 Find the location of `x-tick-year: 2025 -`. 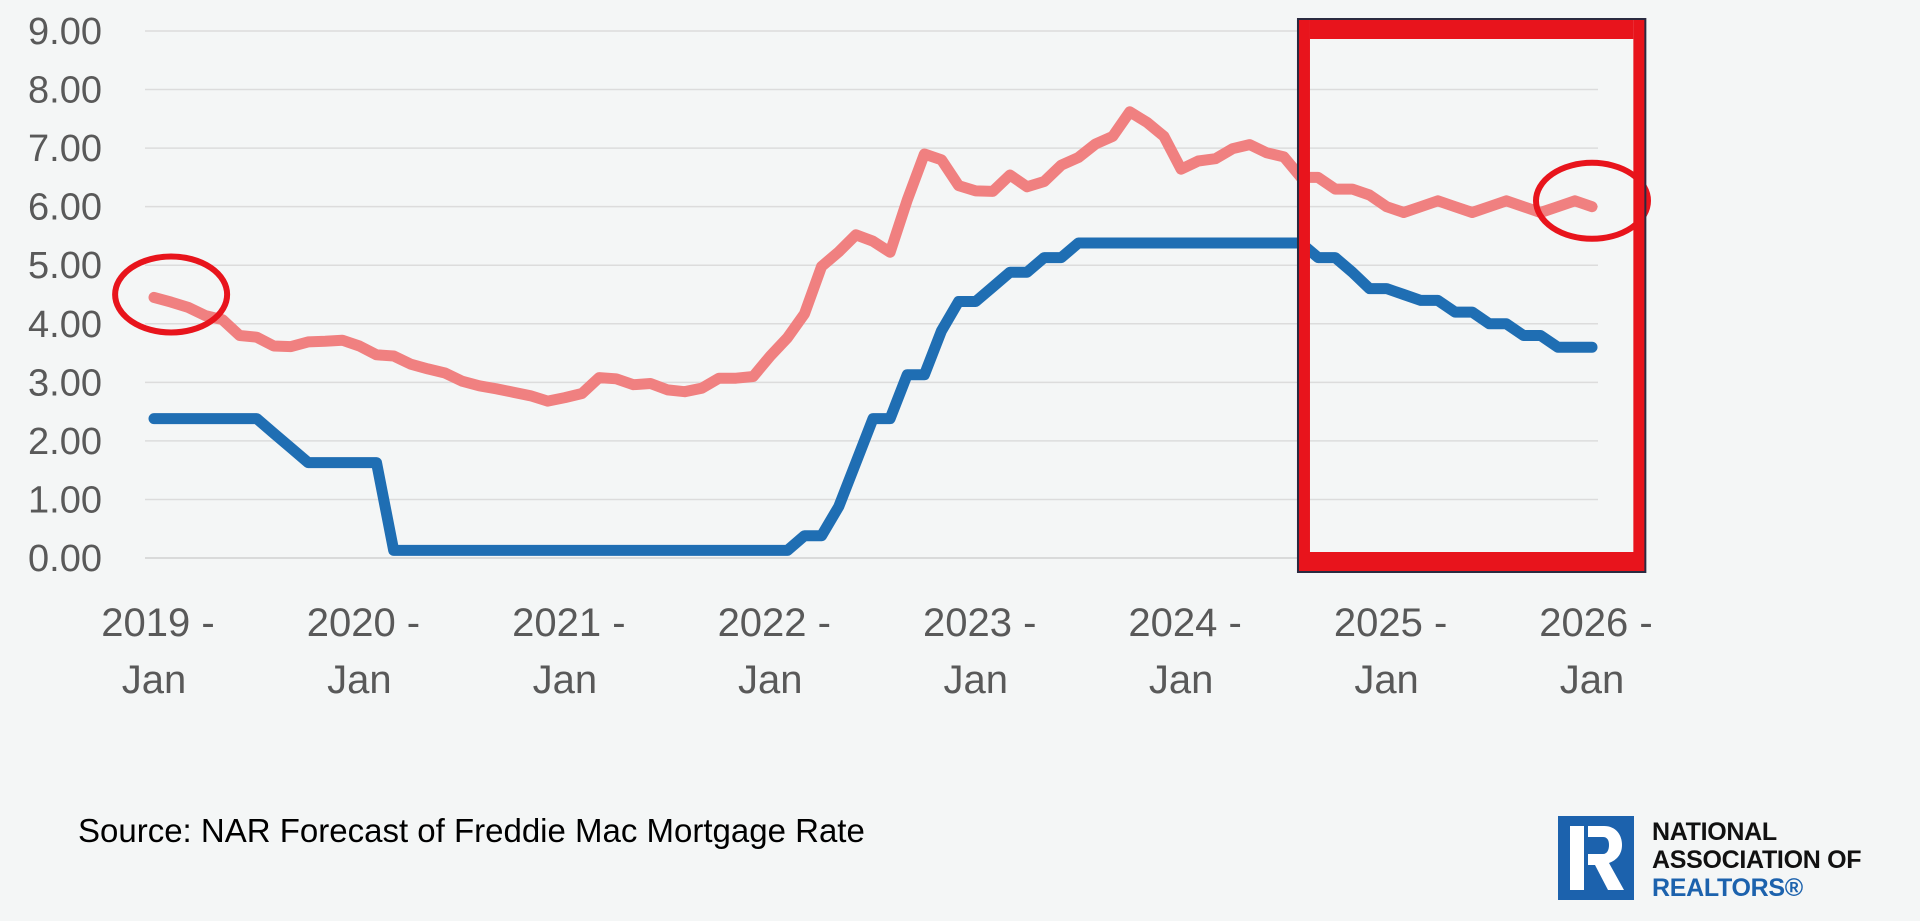

x-tick-year: 2025 - is located at coordinates (1390, 623).